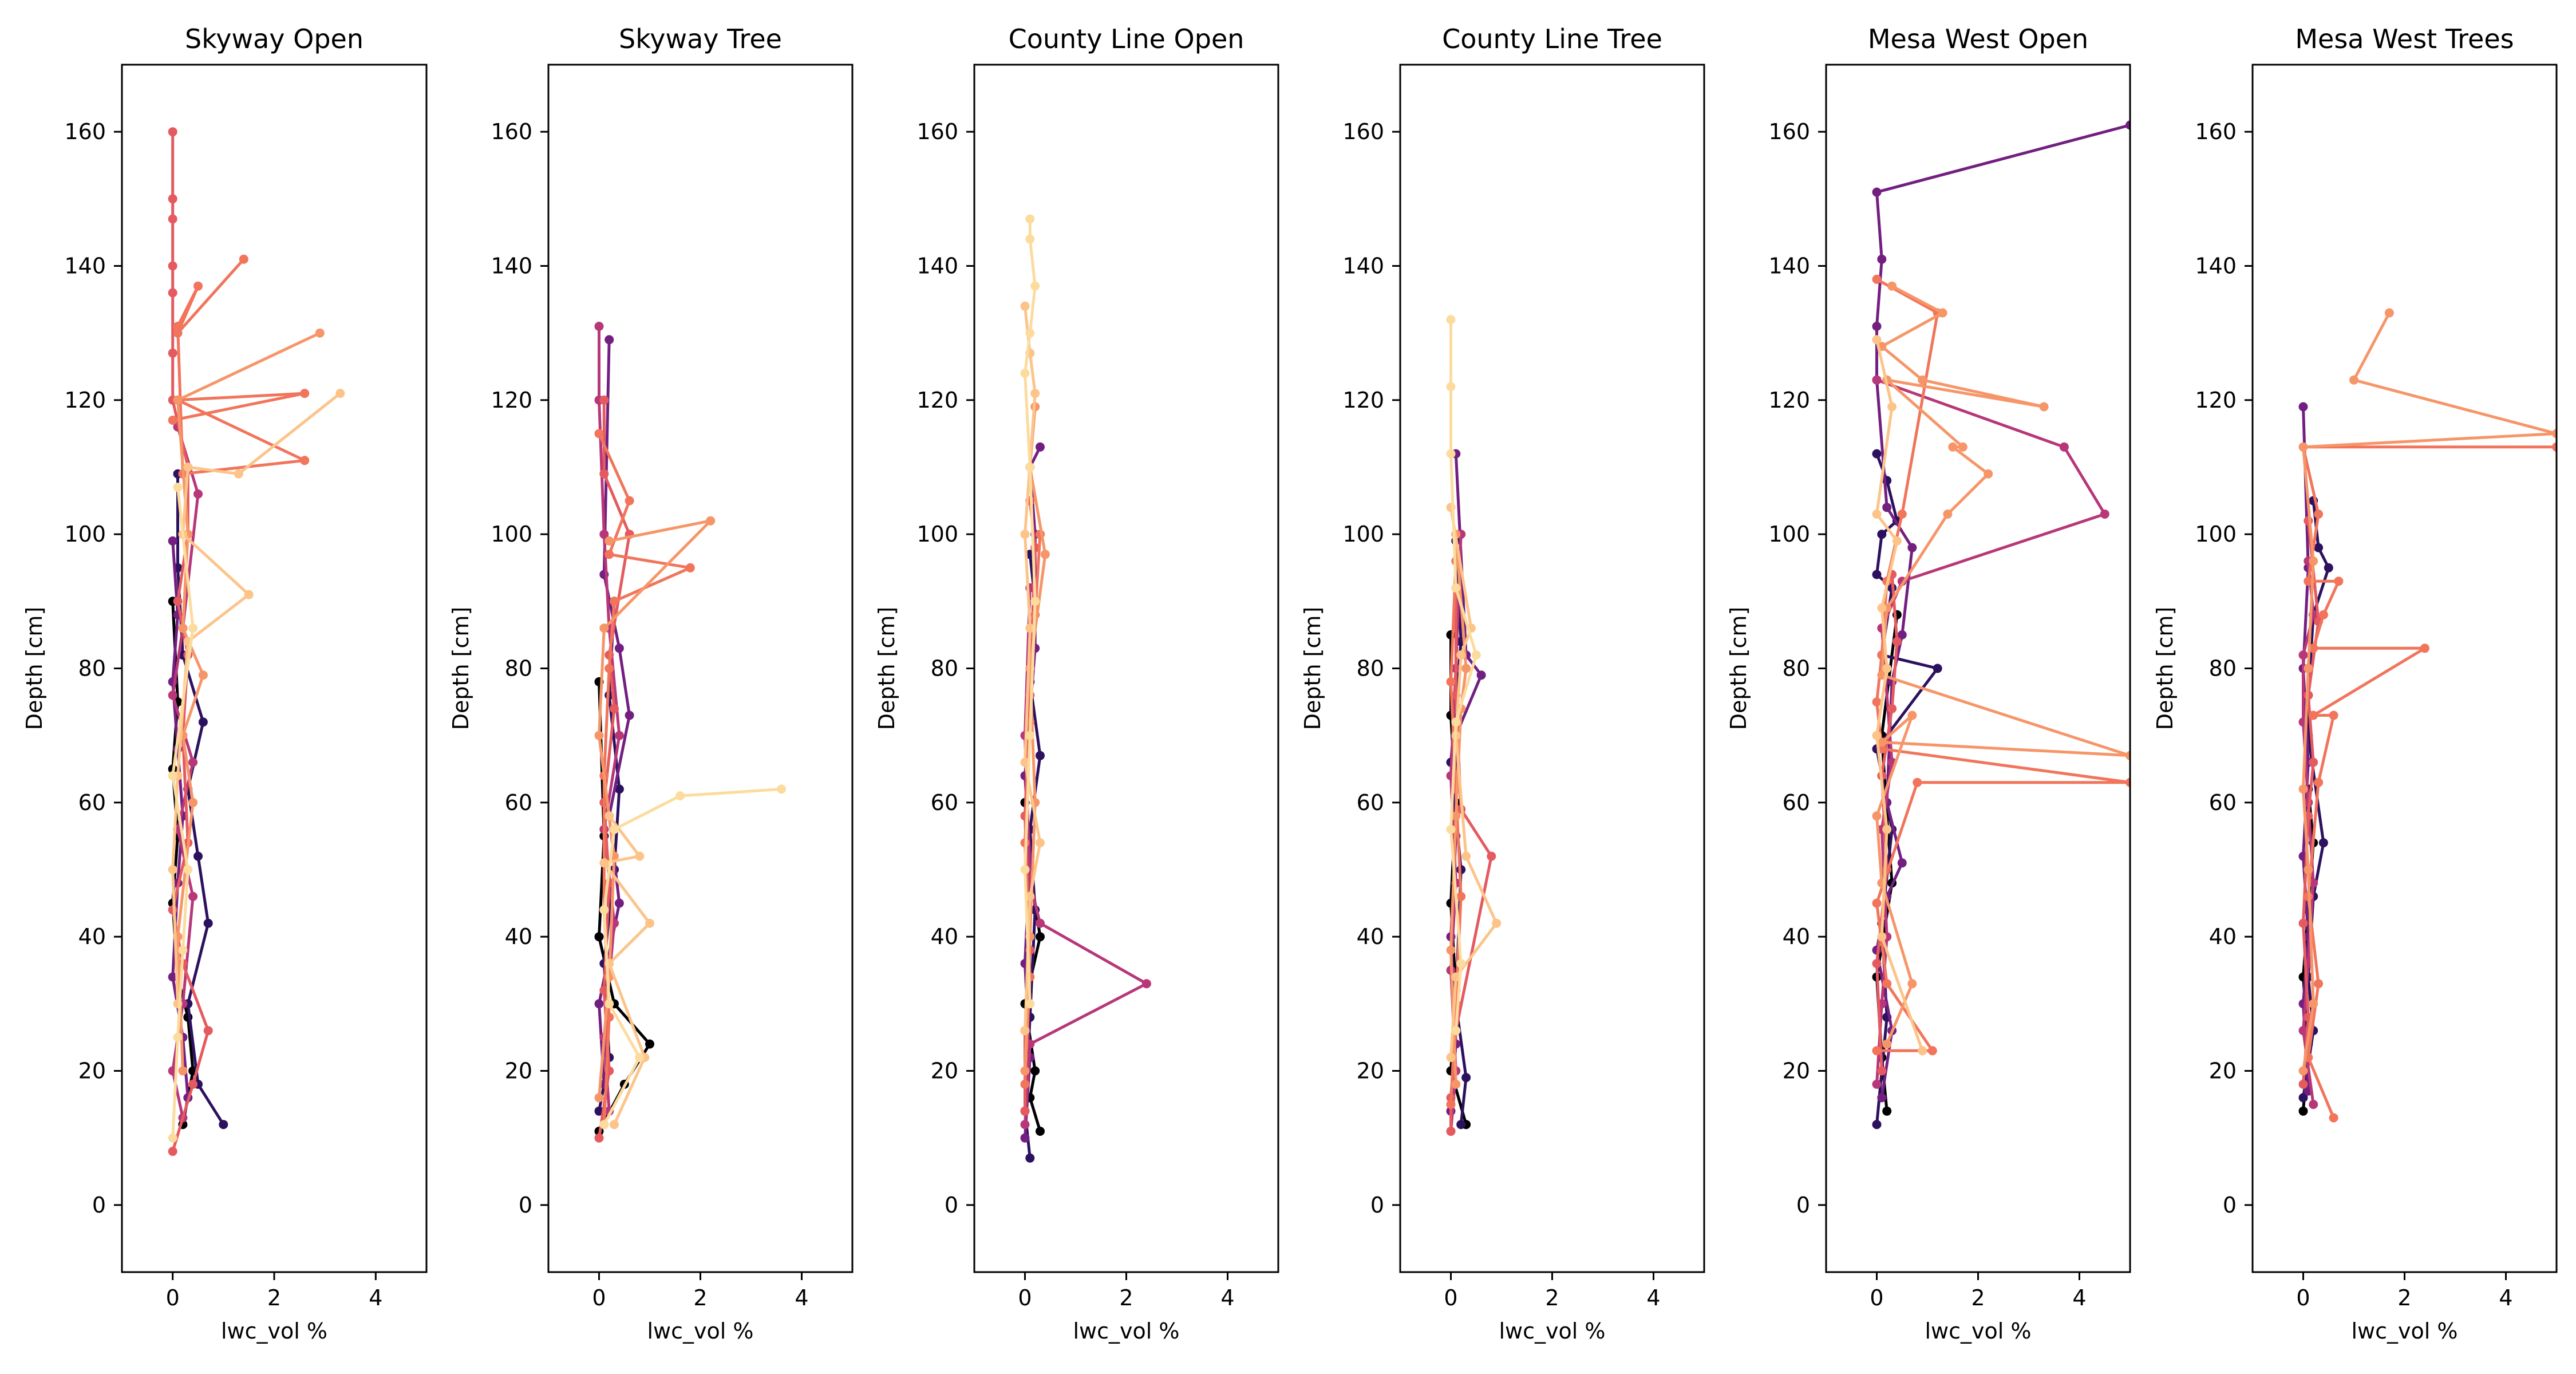  Describe the element at coordinates (1653, 1297) in the screenshot. I see `x-tick-label: 4` at that location.